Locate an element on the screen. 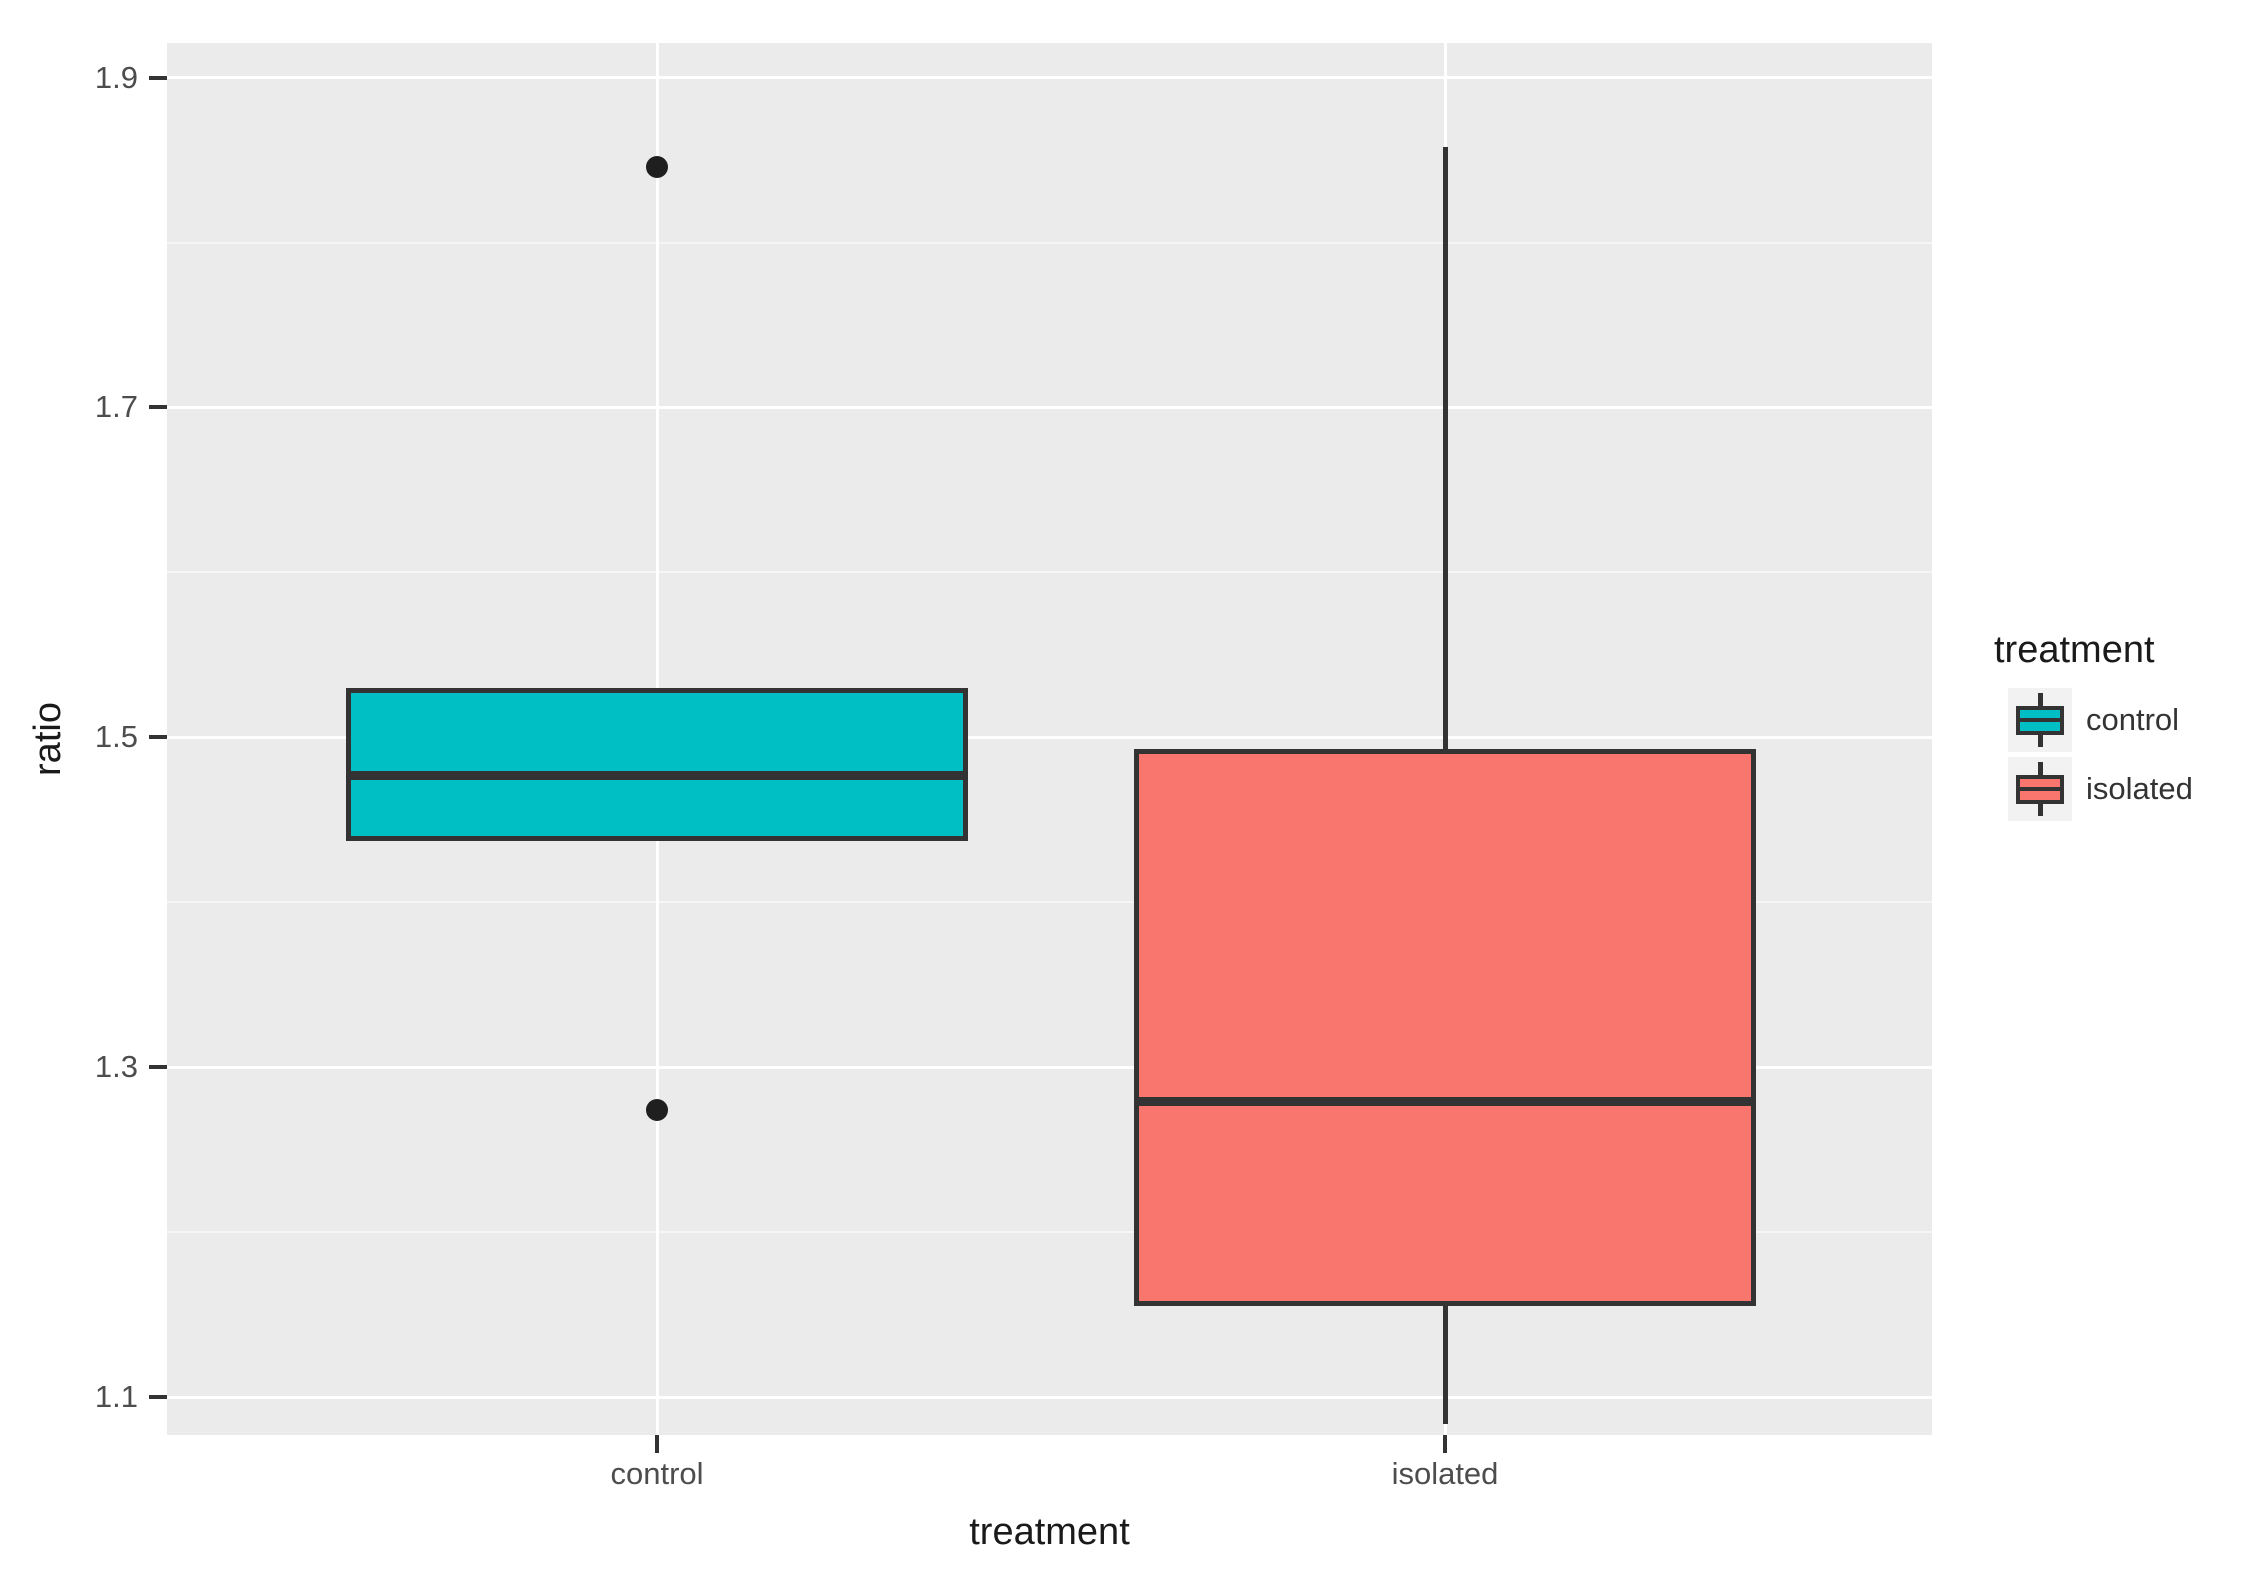 Image resolution: width=2268 pixels, height=1590 pixels. y-axis-title: ratio is located at coordinates (48, 739).